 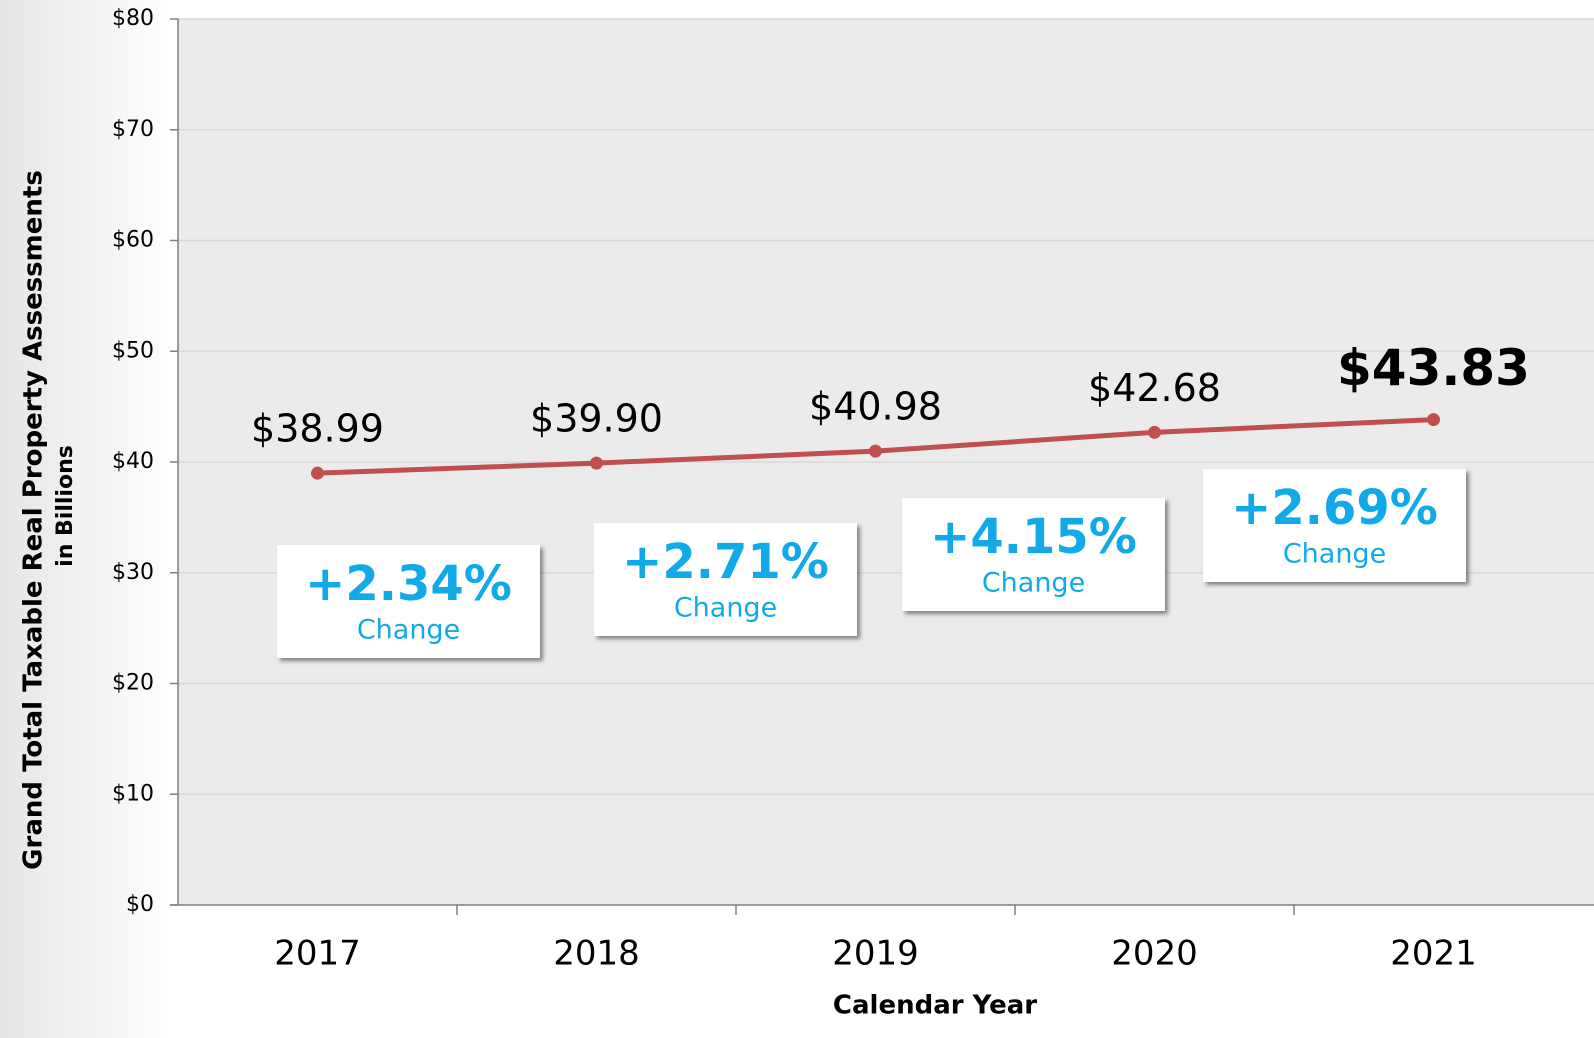 I want to click on data-label: $42.68, so click(x=1154, y=388).